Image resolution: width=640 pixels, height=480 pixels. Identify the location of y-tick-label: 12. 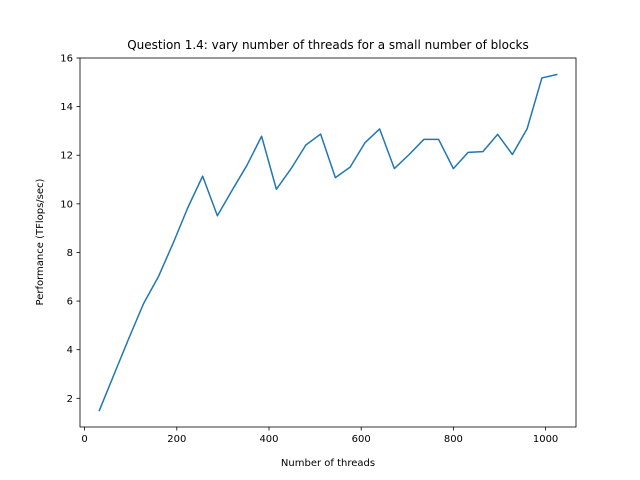
(66, 156).